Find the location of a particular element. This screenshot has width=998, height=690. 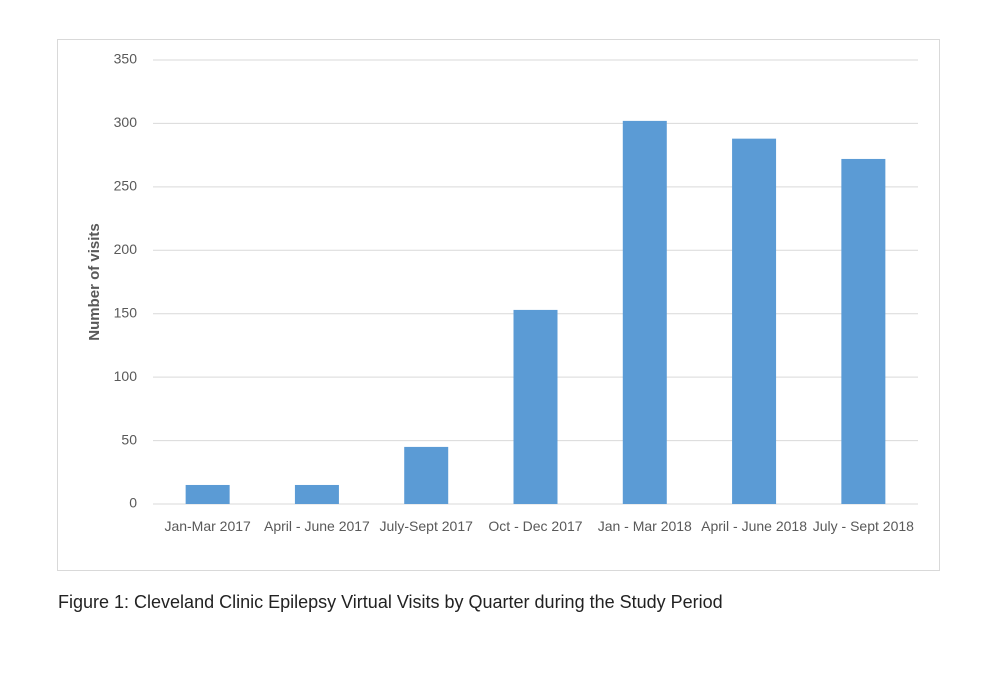

x-tick-label: Jan - Mar 2018 is located at coordinates (644, 526).